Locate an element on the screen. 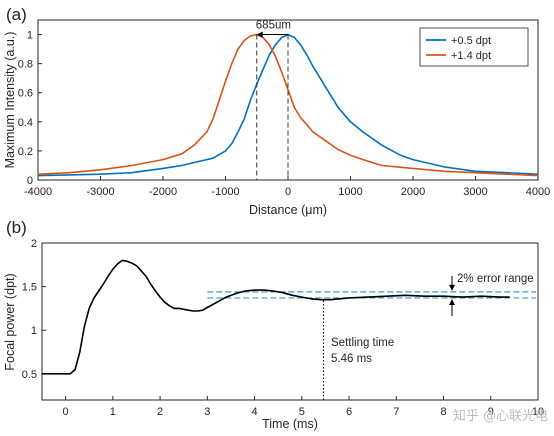 The width and height of the screenshot is (554, 436). y-tick-label: 1.5 is located at coordinates (29, 288).